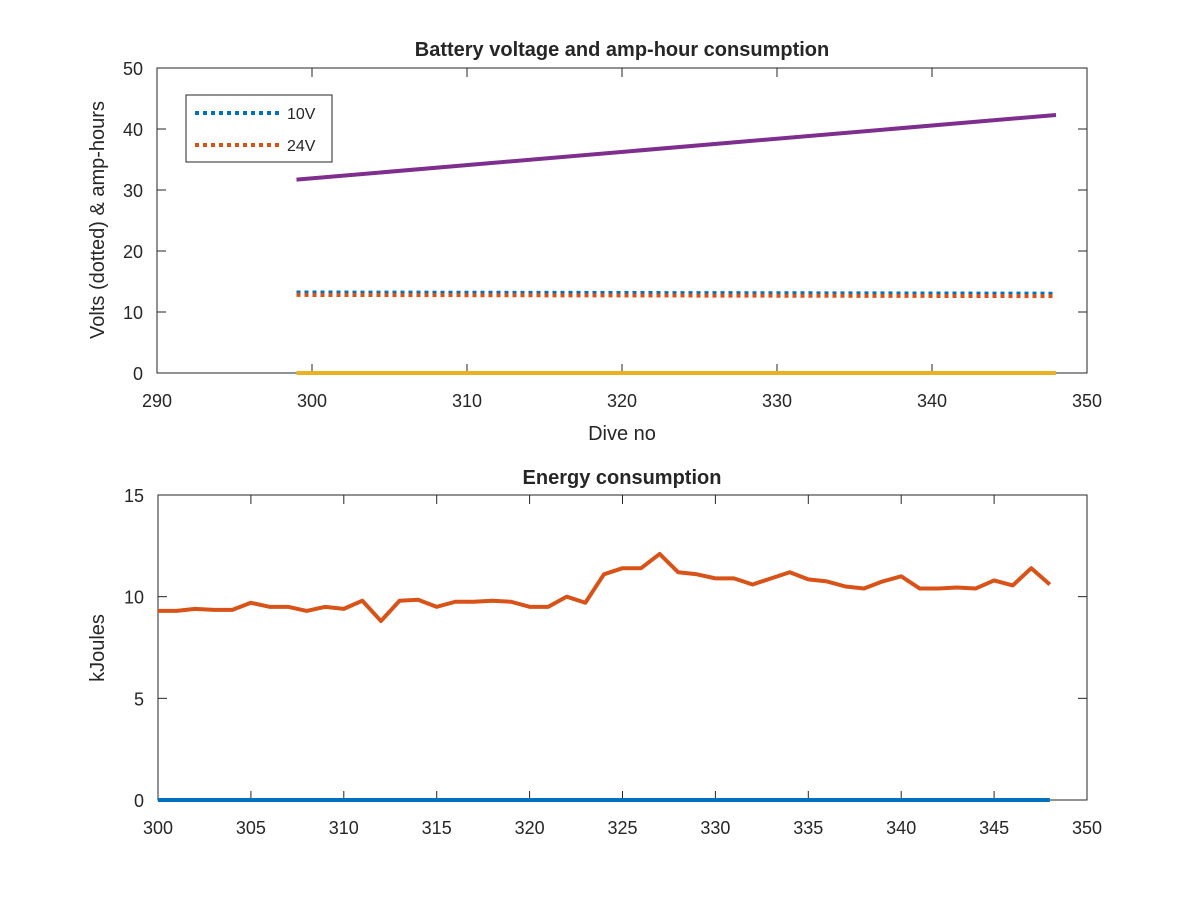  Describe the element at coordinates (622, 478) in the screenshot. I see `energy-chart-title: Energy consumption` at that location.